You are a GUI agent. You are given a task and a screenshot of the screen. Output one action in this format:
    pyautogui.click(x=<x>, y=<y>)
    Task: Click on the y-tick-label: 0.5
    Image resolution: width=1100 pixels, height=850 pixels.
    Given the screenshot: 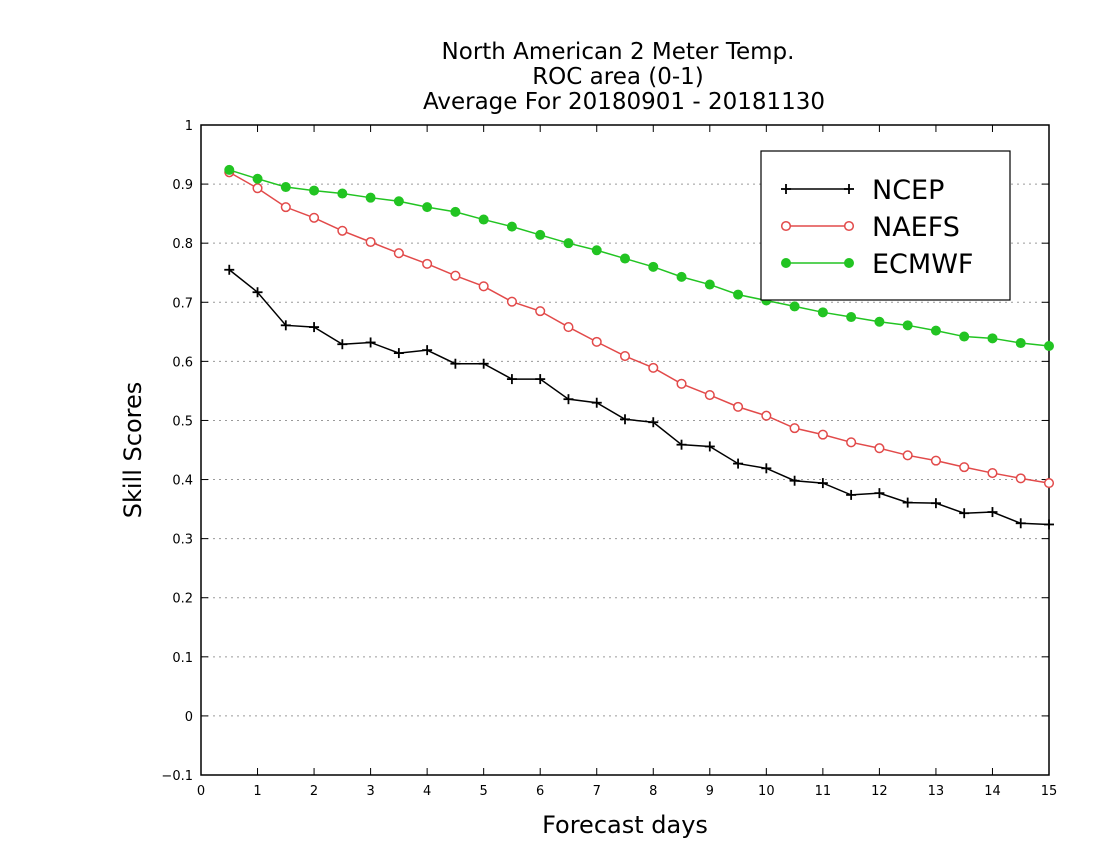 What is the action you would take?
    pyautogui.click(x=182, y=421)
    